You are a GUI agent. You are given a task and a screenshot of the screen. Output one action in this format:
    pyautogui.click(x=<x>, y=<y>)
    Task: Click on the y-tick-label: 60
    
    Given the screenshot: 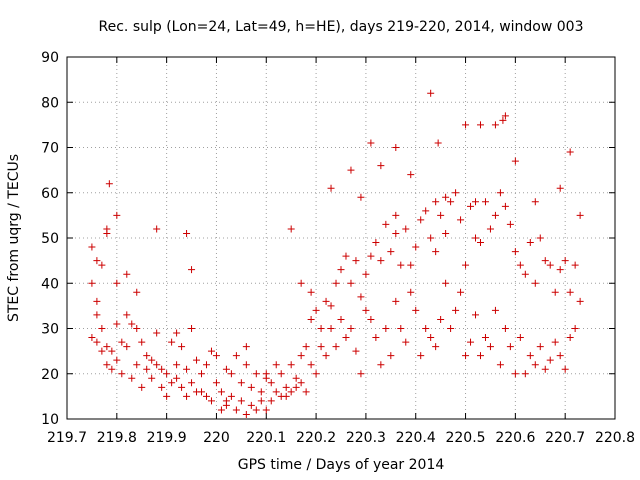 What is the action you would take?
    pyautogui.click(x=50, y=194)
    